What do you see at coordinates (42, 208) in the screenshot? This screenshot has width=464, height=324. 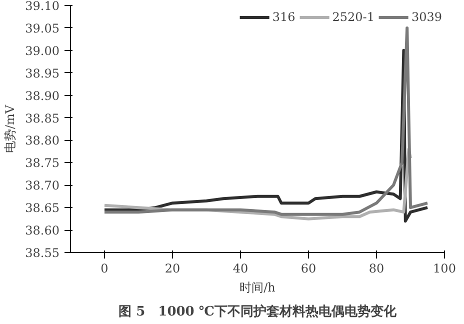 I see `y-tick-label: 38.65` at bounding box center [42, 208].